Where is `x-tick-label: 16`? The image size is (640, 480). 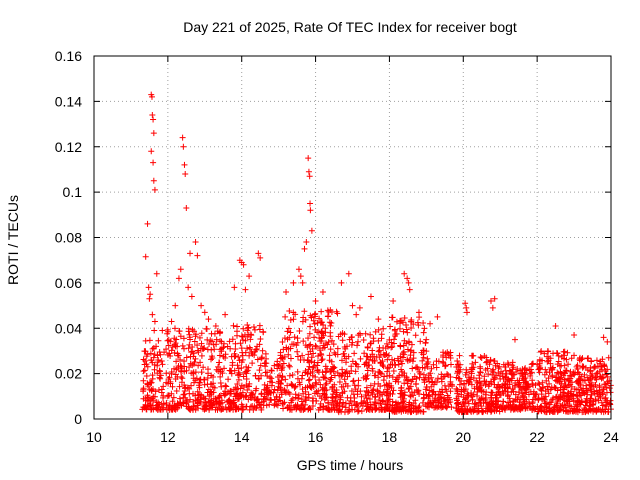 x-tick-label: 16 is located at coordinates (316, 437).